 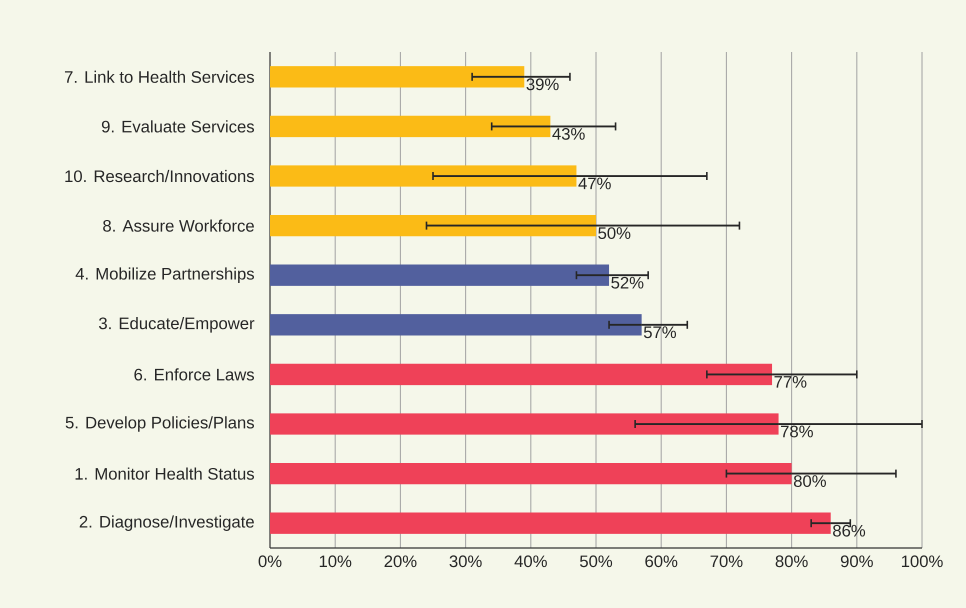 I want to click on x-tick-label: 20%, so click(x=400, y=561).